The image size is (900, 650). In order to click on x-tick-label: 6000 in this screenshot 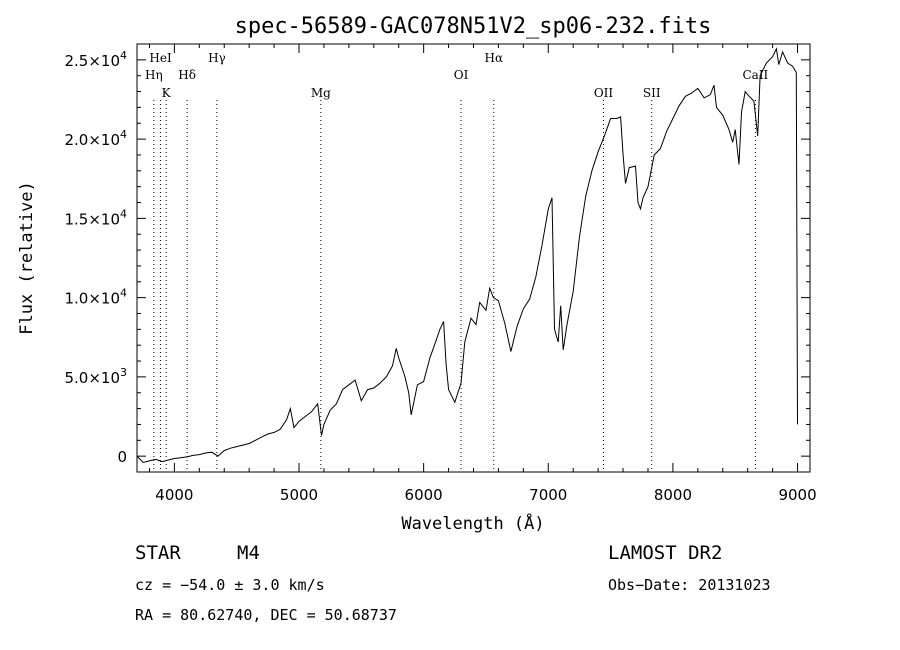, I will do `click(424, 495)`.